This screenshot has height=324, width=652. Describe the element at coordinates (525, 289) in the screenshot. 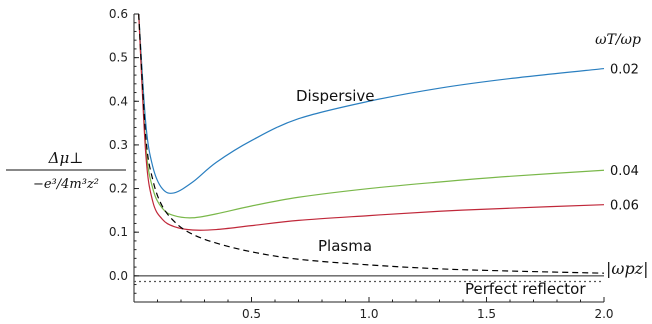

I see `annotation-perfect-reflector: Perfect reflector` at that location.